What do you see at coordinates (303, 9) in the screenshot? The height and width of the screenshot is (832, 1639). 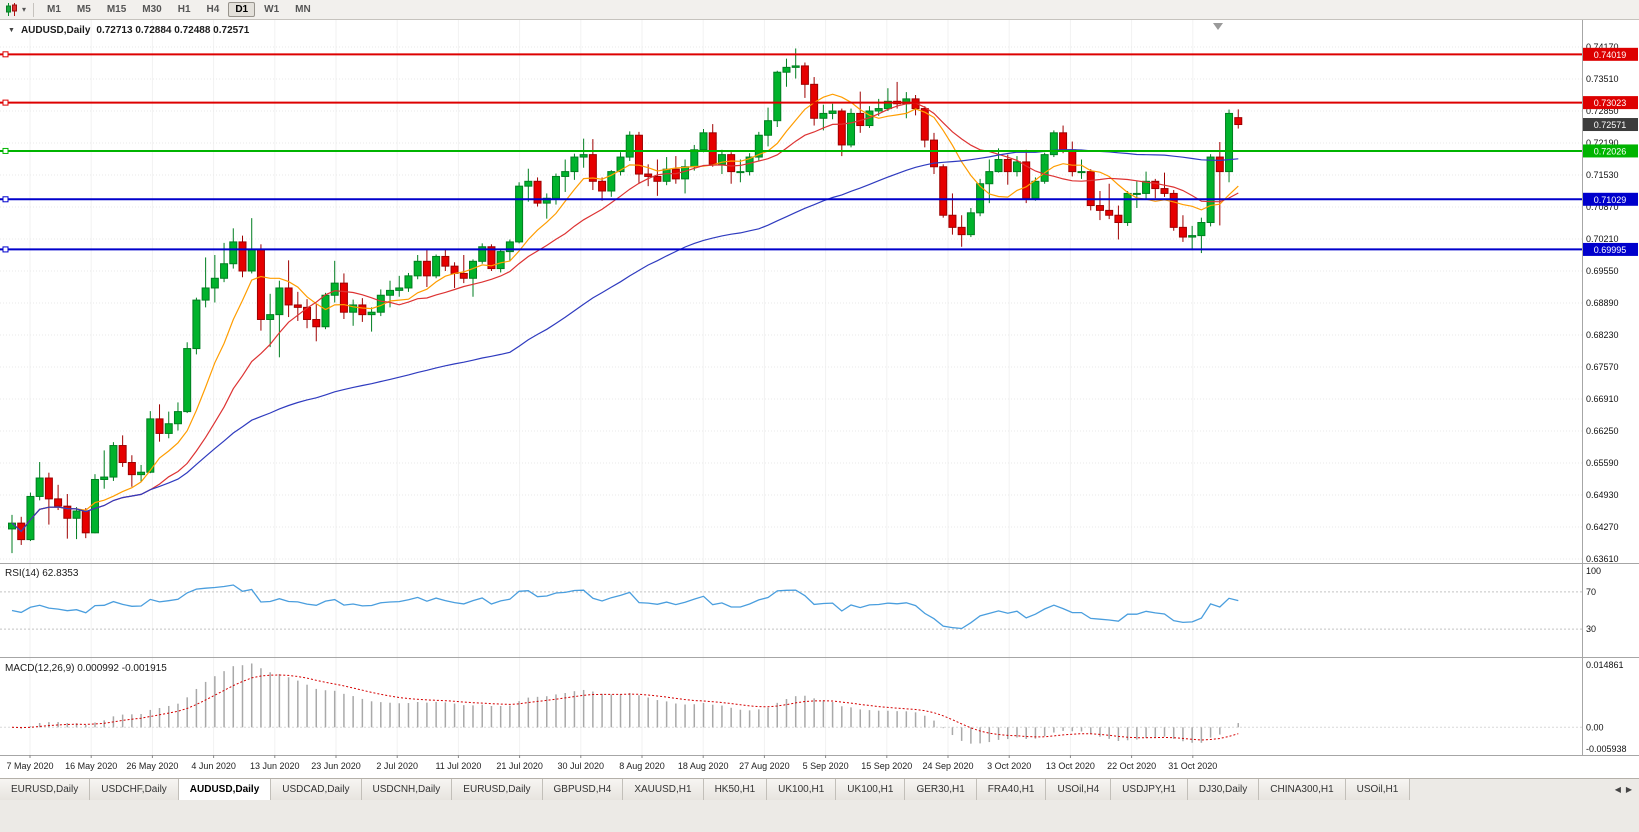 I see `timeframe-button-mn: MN` at bounding box center [303, 9].